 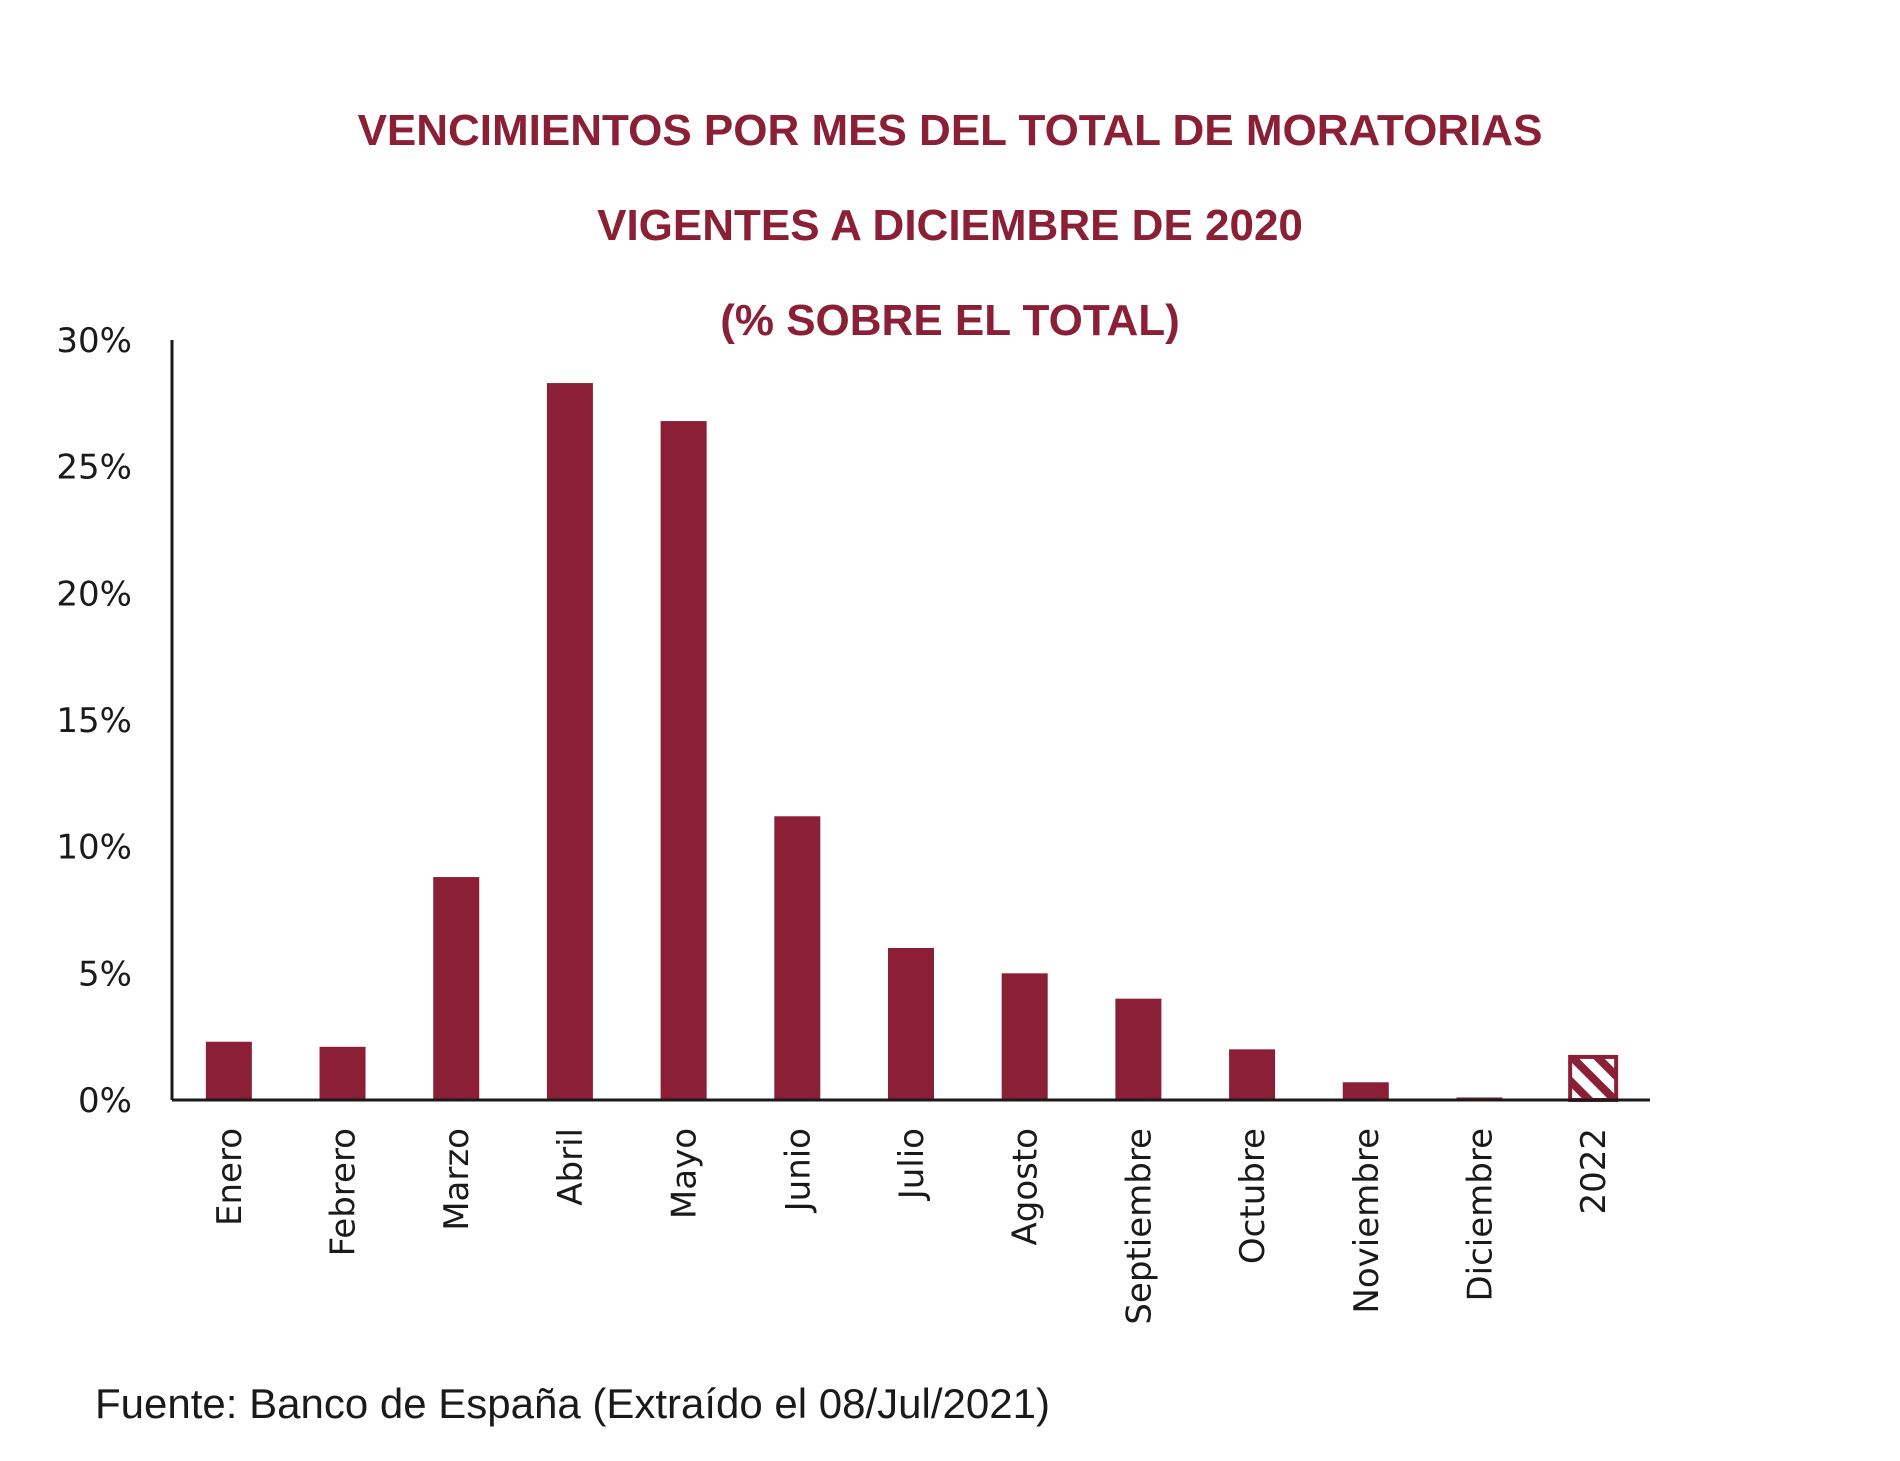 What do you see at coordinates (950, 320) in the screenshot?
I see `chart-title-line-3: (% SOBRE EL TOTAL)` at bounding box center [950, 320].